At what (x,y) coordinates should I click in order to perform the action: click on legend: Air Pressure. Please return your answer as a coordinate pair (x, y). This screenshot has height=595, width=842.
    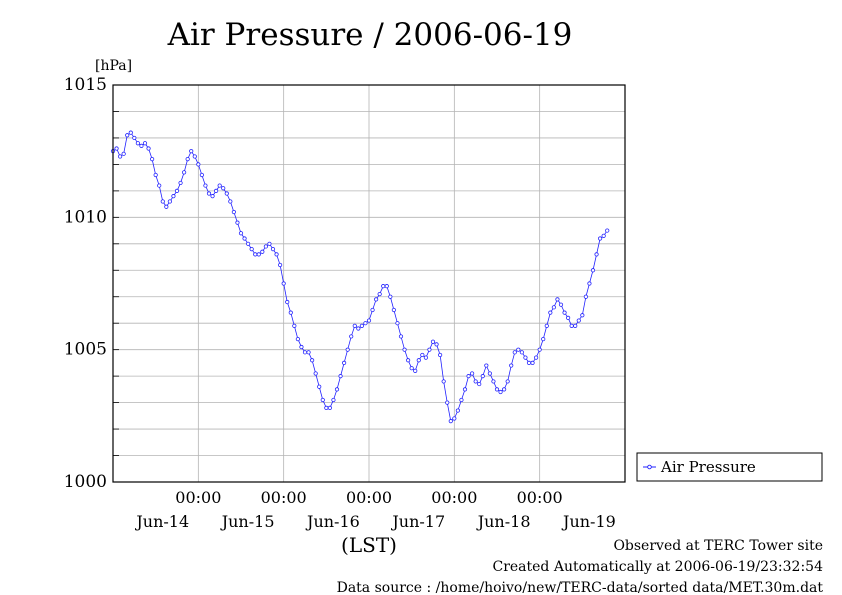
    Looking at the image, I should click on (729, 467).